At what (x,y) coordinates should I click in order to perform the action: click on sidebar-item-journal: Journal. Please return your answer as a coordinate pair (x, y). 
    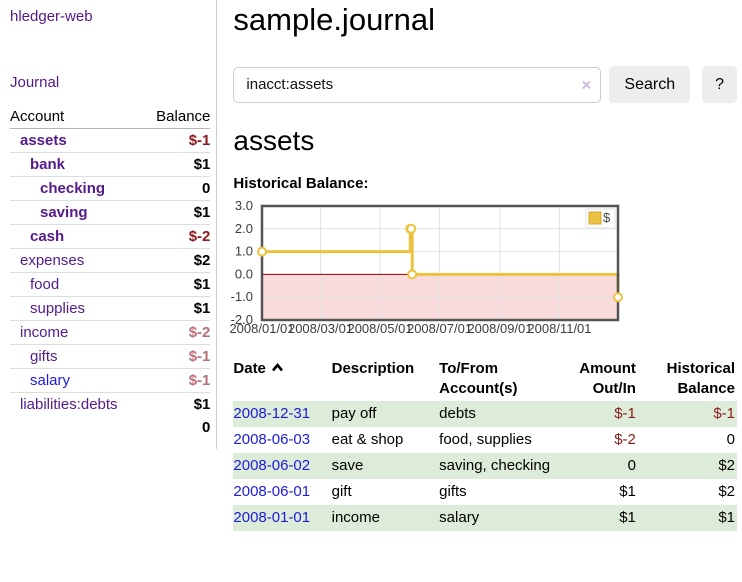
    Looking at the image, I should click on (35, 82).